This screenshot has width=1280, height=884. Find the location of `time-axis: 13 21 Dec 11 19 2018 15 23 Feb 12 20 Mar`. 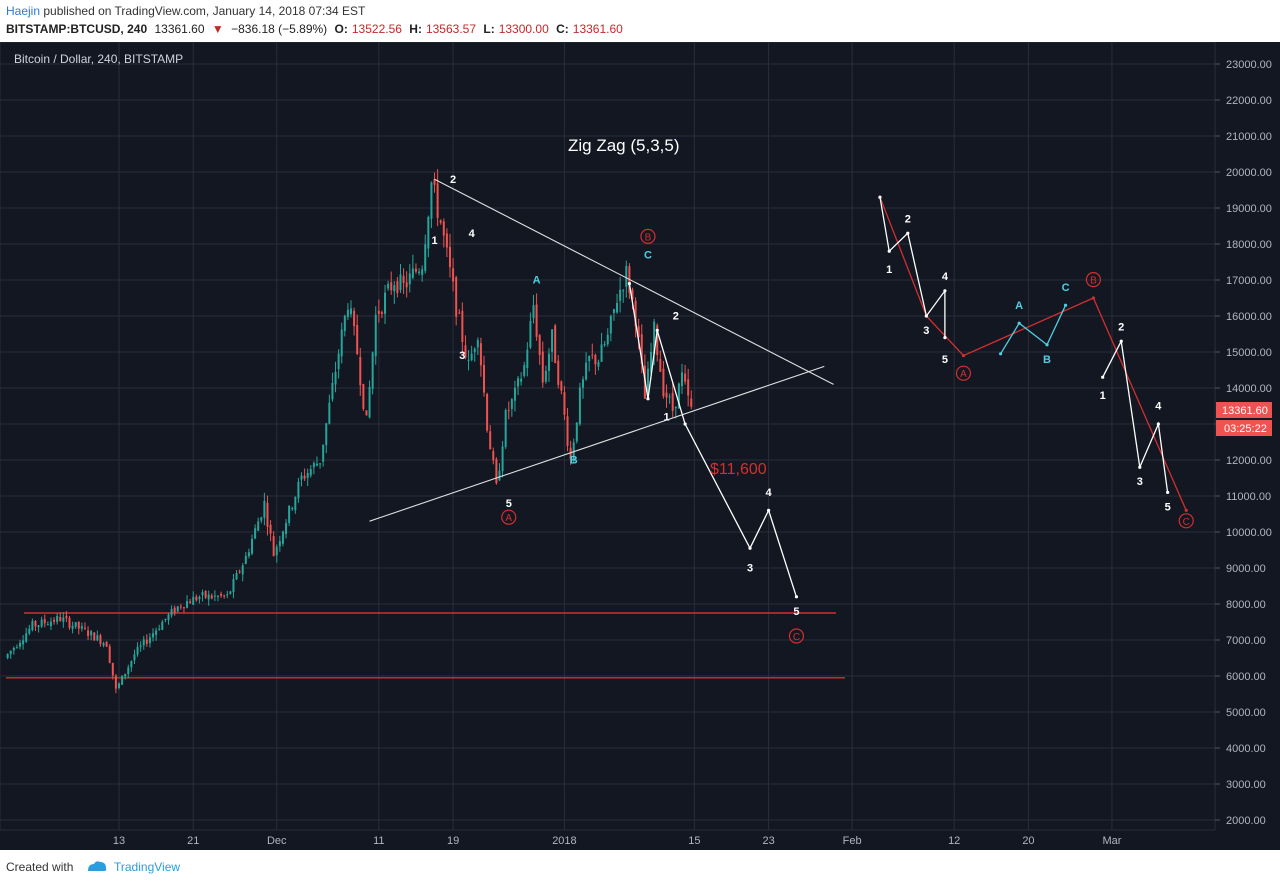

time-axis: 13 21 Dec 11 19 2018 15 23 Feb 12 20 Mar is located at coordinates (617, 841).